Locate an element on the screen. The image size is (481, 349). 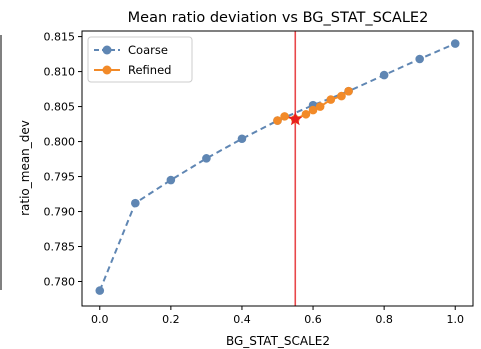
legend: Coarse Refined is located at coordinates (140, 59).